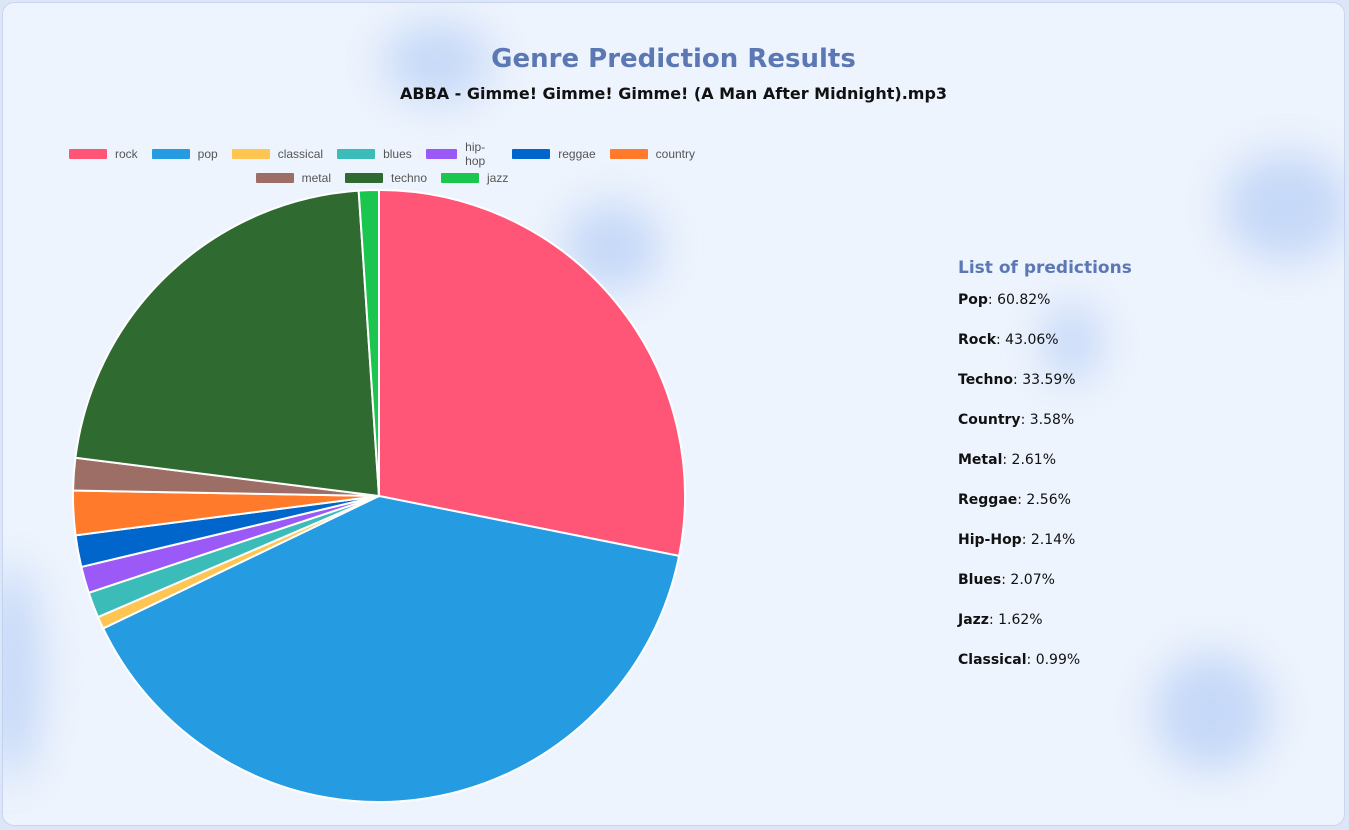 The image size is (1349, 830). What do you see at coordinates (397, 154) in the screenshot?
I see `legend-label: blues` at bounding box center [397, 154].